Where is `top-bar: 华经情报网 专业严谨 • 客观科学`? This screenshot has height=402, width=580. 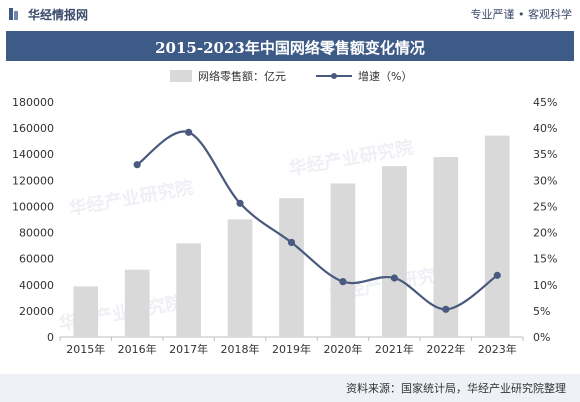 top-bar: 华经情报网 专业严谨 • 客观科学 is located at coordinates (290, 14).